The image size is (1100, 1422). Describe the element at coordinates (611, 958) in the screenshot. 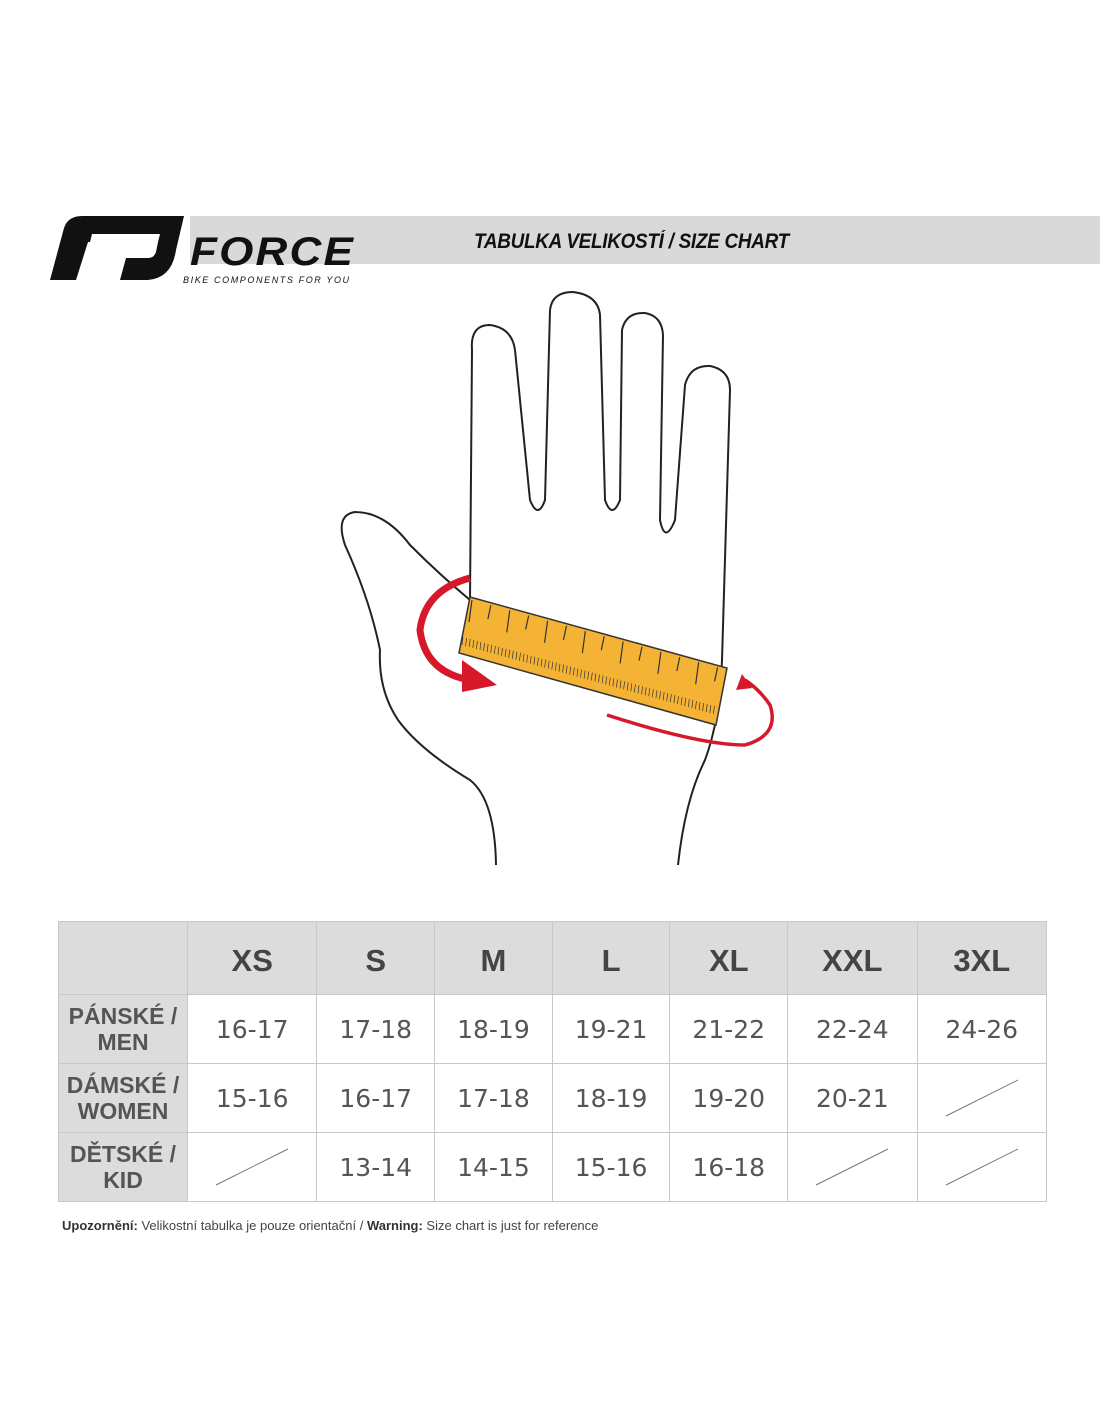

I see `column-header: L` at that location.